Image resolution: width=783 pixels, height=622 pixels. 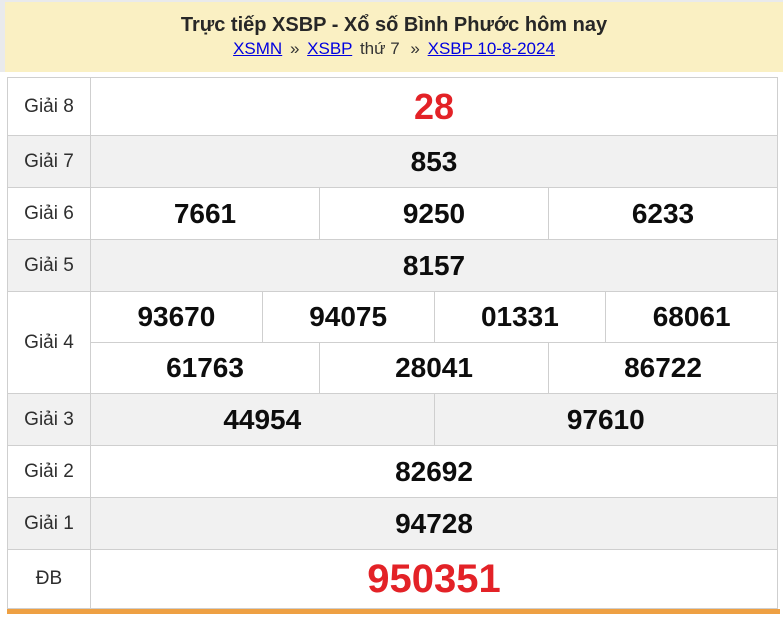 I want to click on table-row-prize-8: Giải 8 28, so click(x=392, y=106).